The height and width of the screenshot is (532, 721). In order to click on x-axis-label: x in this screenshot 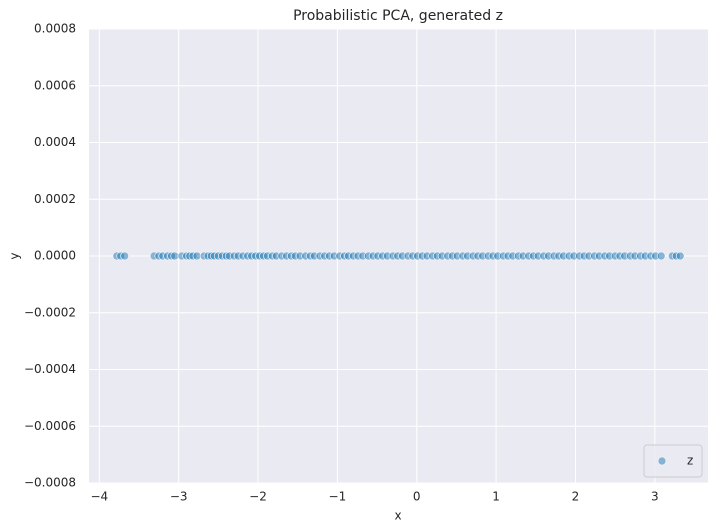, I will do `click(397, 516)`.